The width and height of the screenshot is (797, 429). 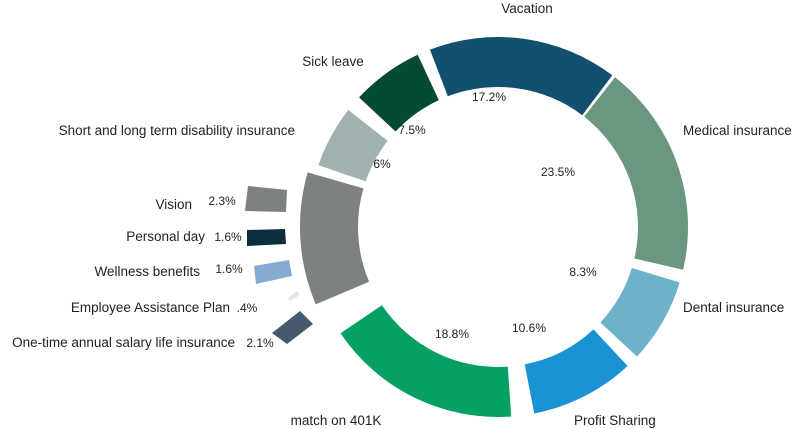 What do you see at coordinates (529, 328) in the screenshot?
I see `value-profit-sharing: 10.6%` at bounding box center [529, 328].